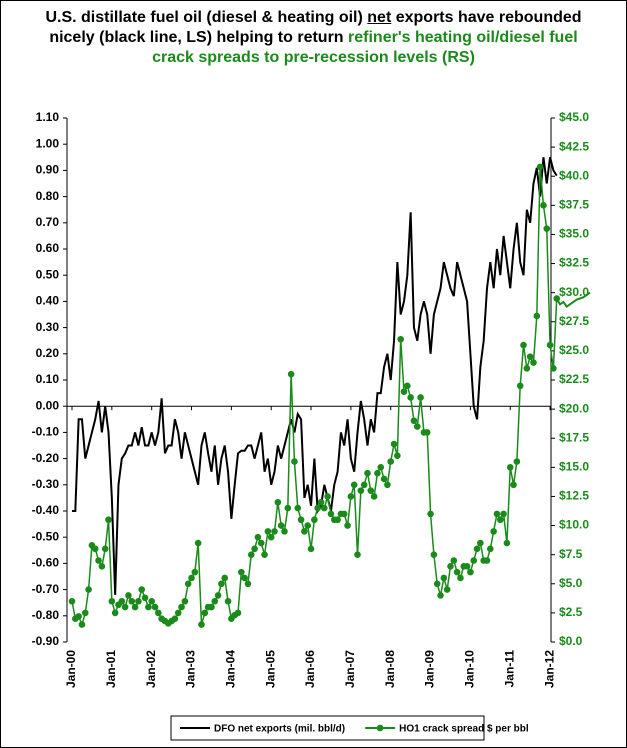 Image resolution: width=627 pixels, height=748 pixels. What do you see at coordinates (574, 146) in the screenshot?
I see `y2-tick-label: $42.5` at bounding box center [574, 146].